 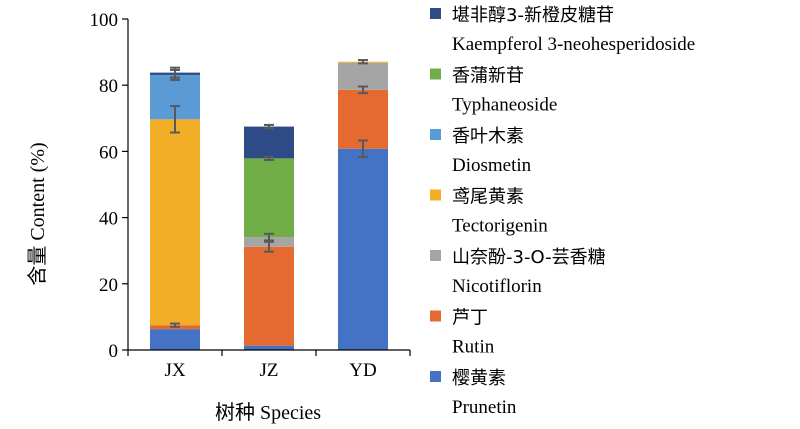 I want to click on bar-yd-prunetin, so click(x=363, y=249).